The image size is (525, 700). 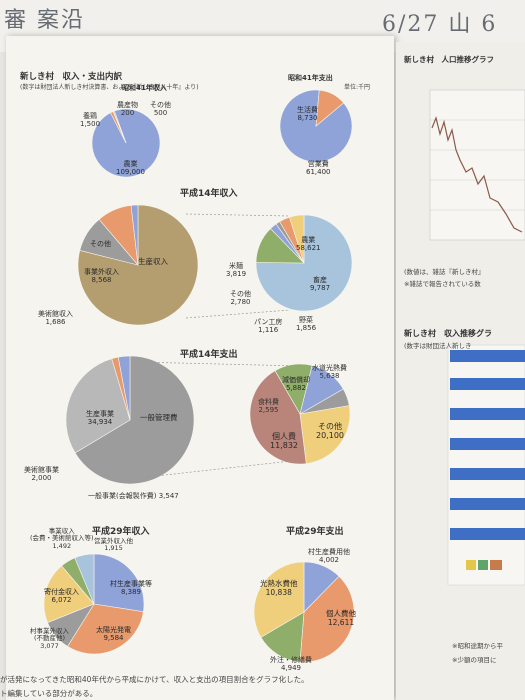 I want to click on slice-label: 米麺 3,819, so click(x=236, y=270).